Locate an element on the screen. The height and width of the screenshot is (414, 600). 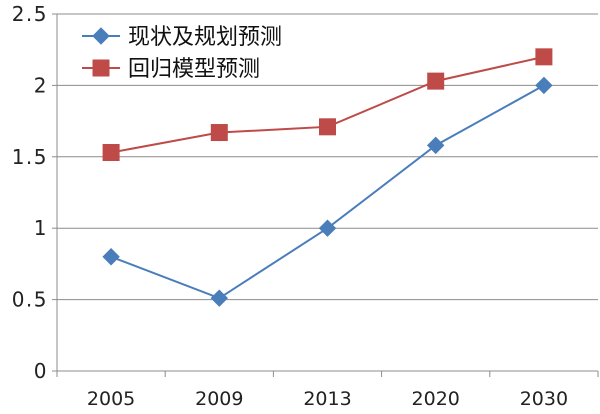
x-tick-label: 2020 is located at coordinates (436, 399).